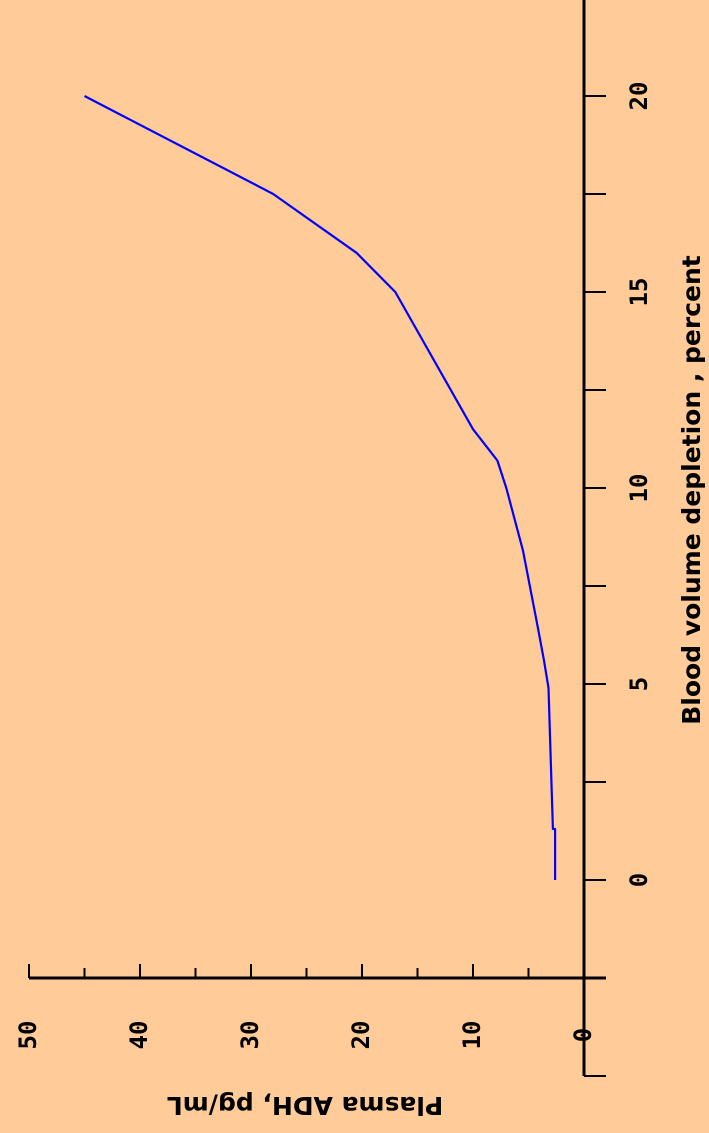  Describe the element at coordinates (639, 488) in the screenshot. I see `x-tick-label: 10` at that location.